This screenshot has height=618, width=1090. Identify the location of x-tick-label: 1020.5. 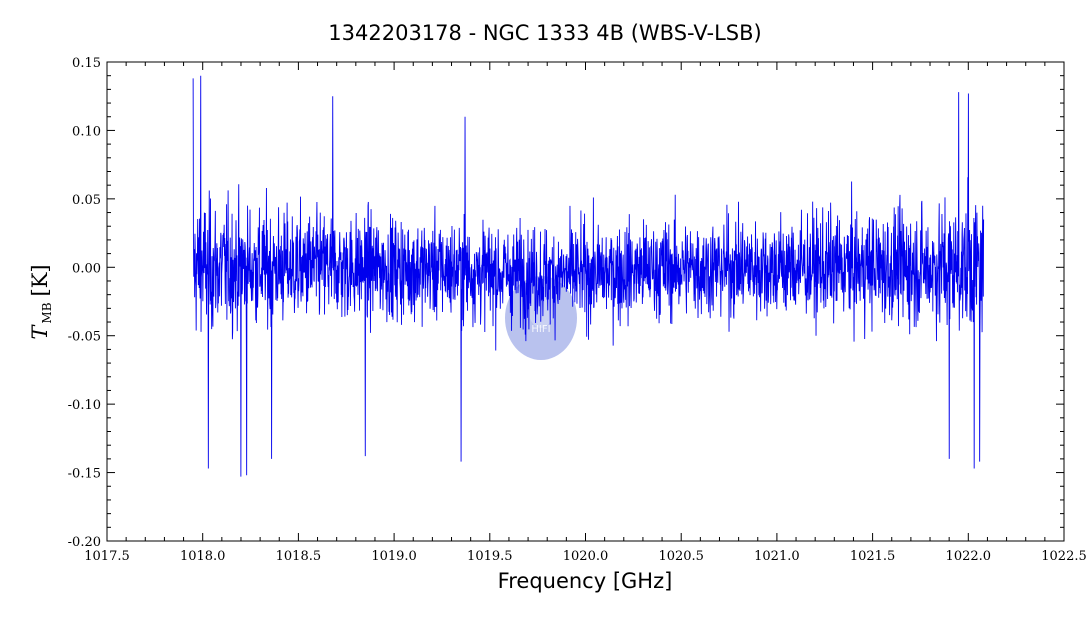
(681, 556).